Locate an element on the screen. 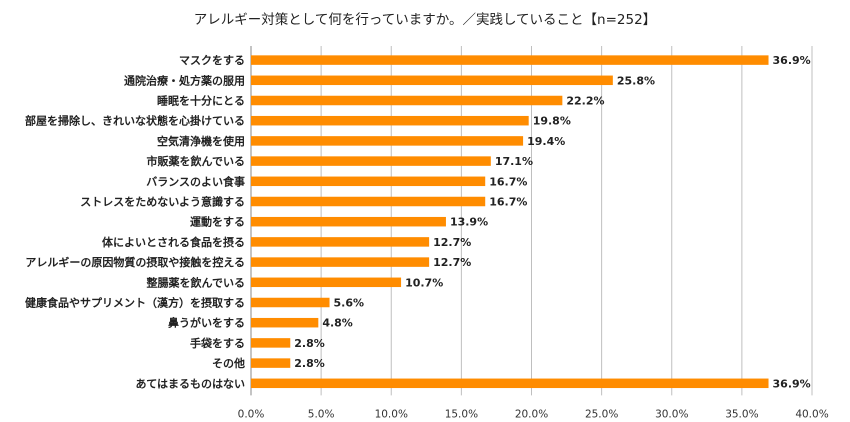 This screenshot has height=422, width=850. x-tick-label: 0.0% is located at coordinates (251, 414).